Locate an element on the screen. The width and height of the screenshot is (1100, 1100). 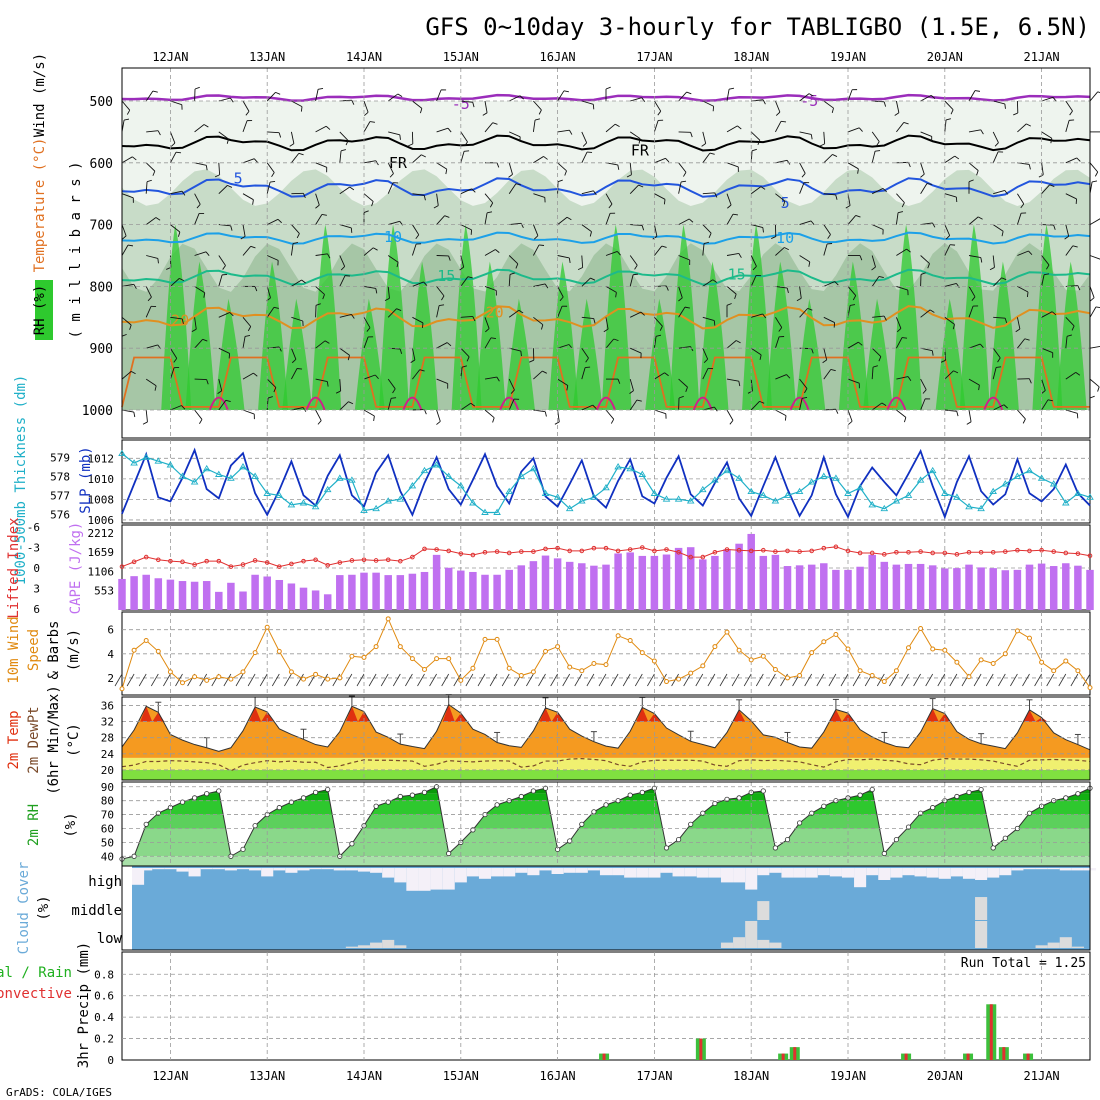
date-label-bottom: 13JAN is located at coordinates (267, 1076).